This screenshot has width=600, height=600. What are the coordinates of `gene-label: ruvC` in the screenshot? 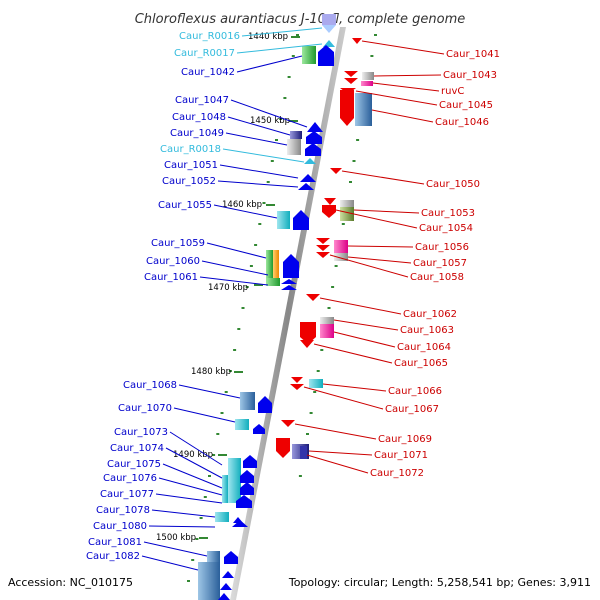 It's located at (452, 91).